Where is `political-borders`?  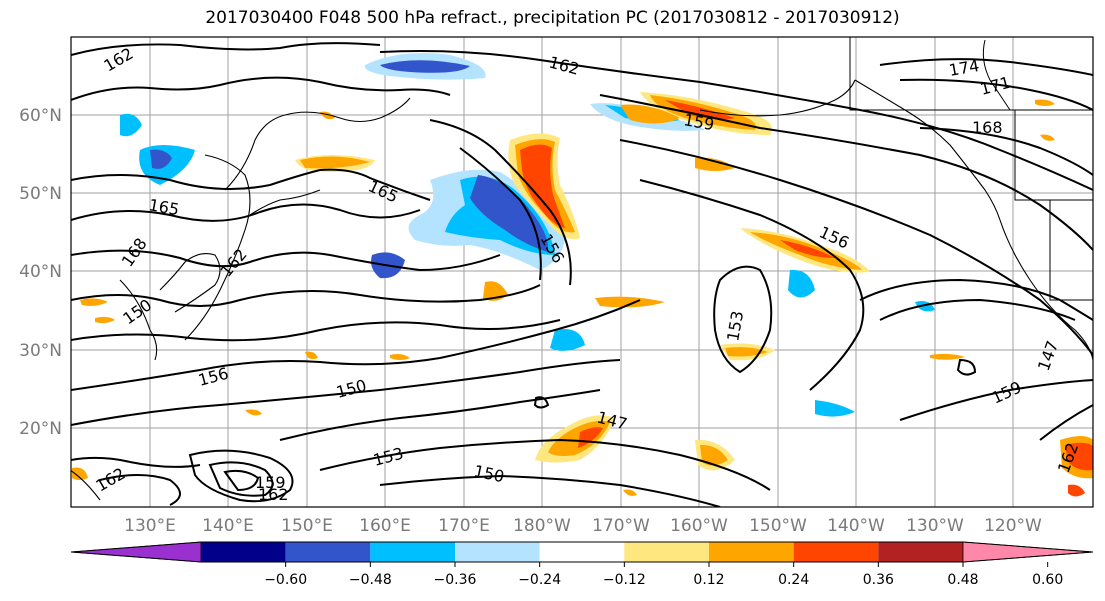 political-borders is located at coordinates (971, 169).